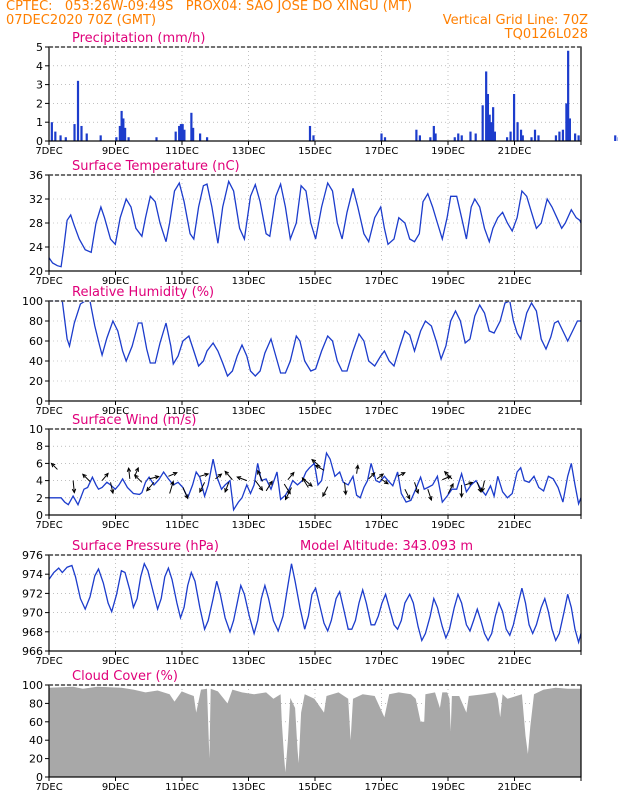 This screenshot has width=618, height=800. I want to click on xtick-label-pres: 21DEC, so click(515, 661).